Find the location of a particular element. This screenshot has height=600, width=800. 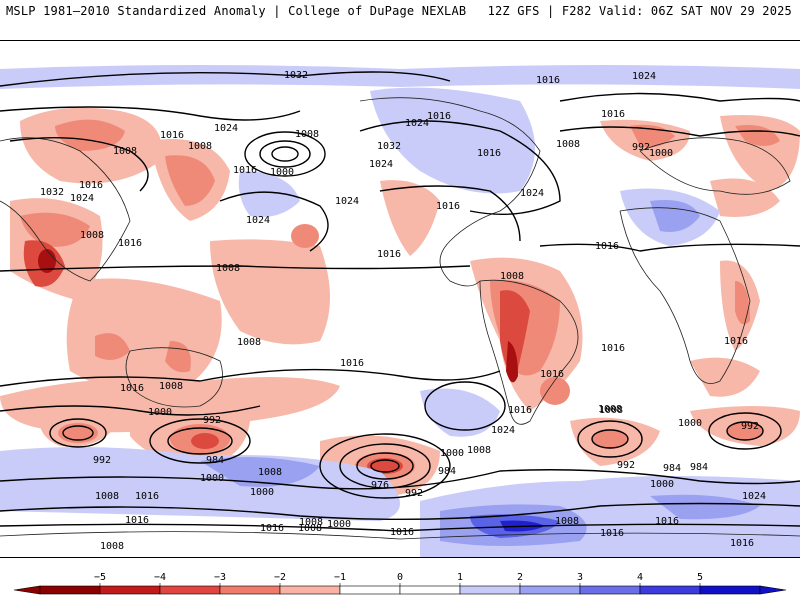

colorbar-tick-label: −5 is located at coordinates (100, 577).